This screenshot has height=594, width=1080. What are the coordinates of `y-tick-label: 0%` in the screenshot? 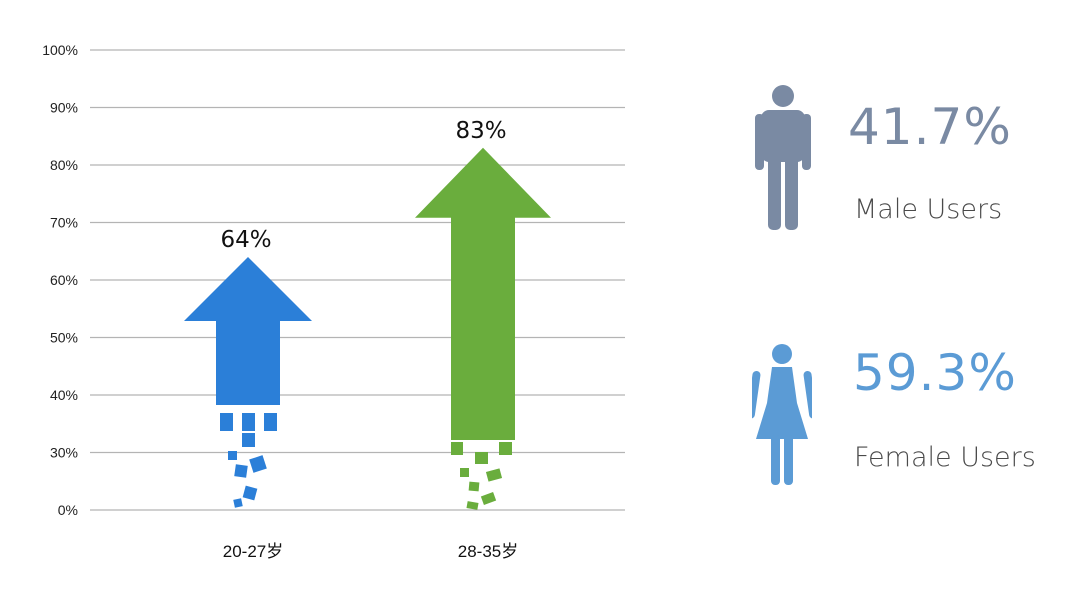 It's located at (68, 510).